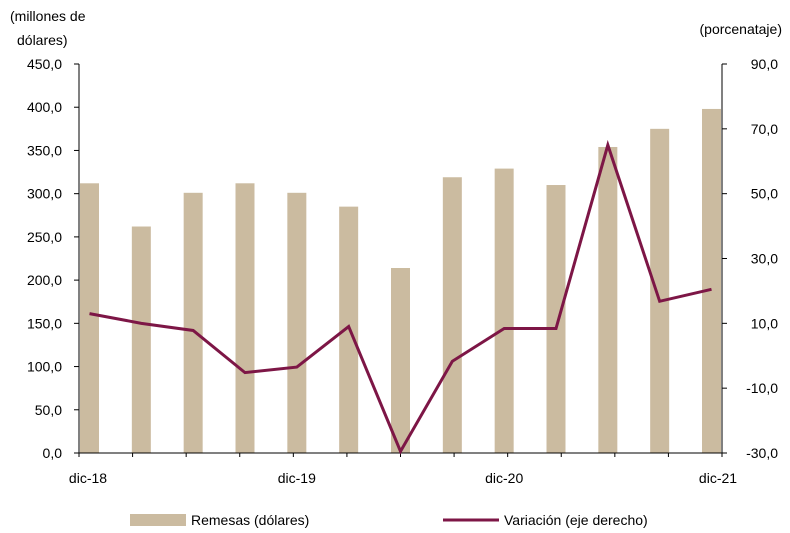 Image resolution: width=790 pixels, height=533 pixels. I want to click on y-right-tick-label: 70,0, so click(764, 129).